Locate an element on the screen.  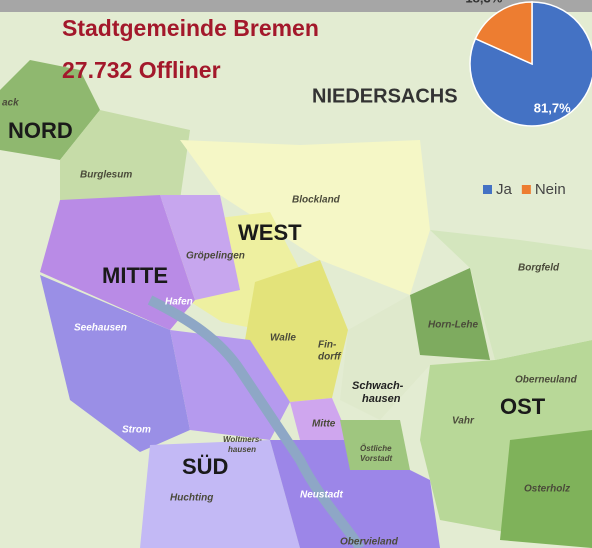
subtitle: 27.732 Offliner is located at coordinates (141, 70).